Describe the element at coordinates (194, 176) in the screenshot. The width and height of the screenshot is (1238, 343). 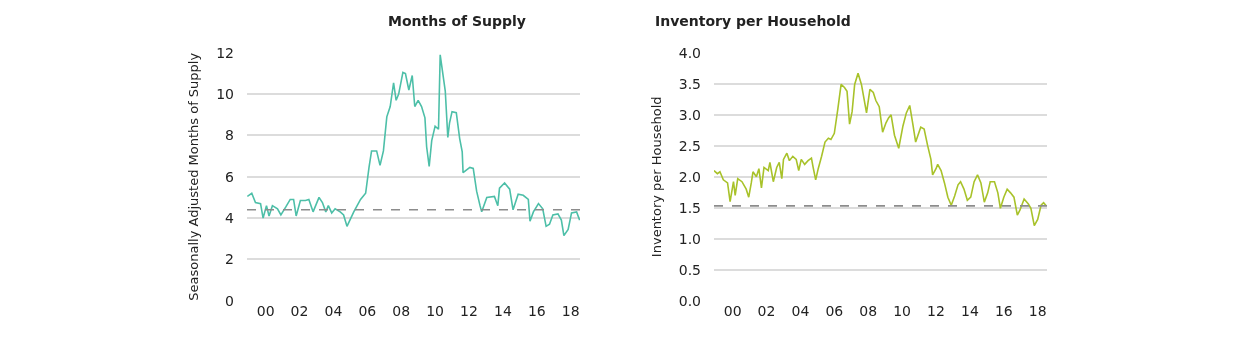
I see `y-axis-title: Seasonally Adjusted Months of Supply` at that location.